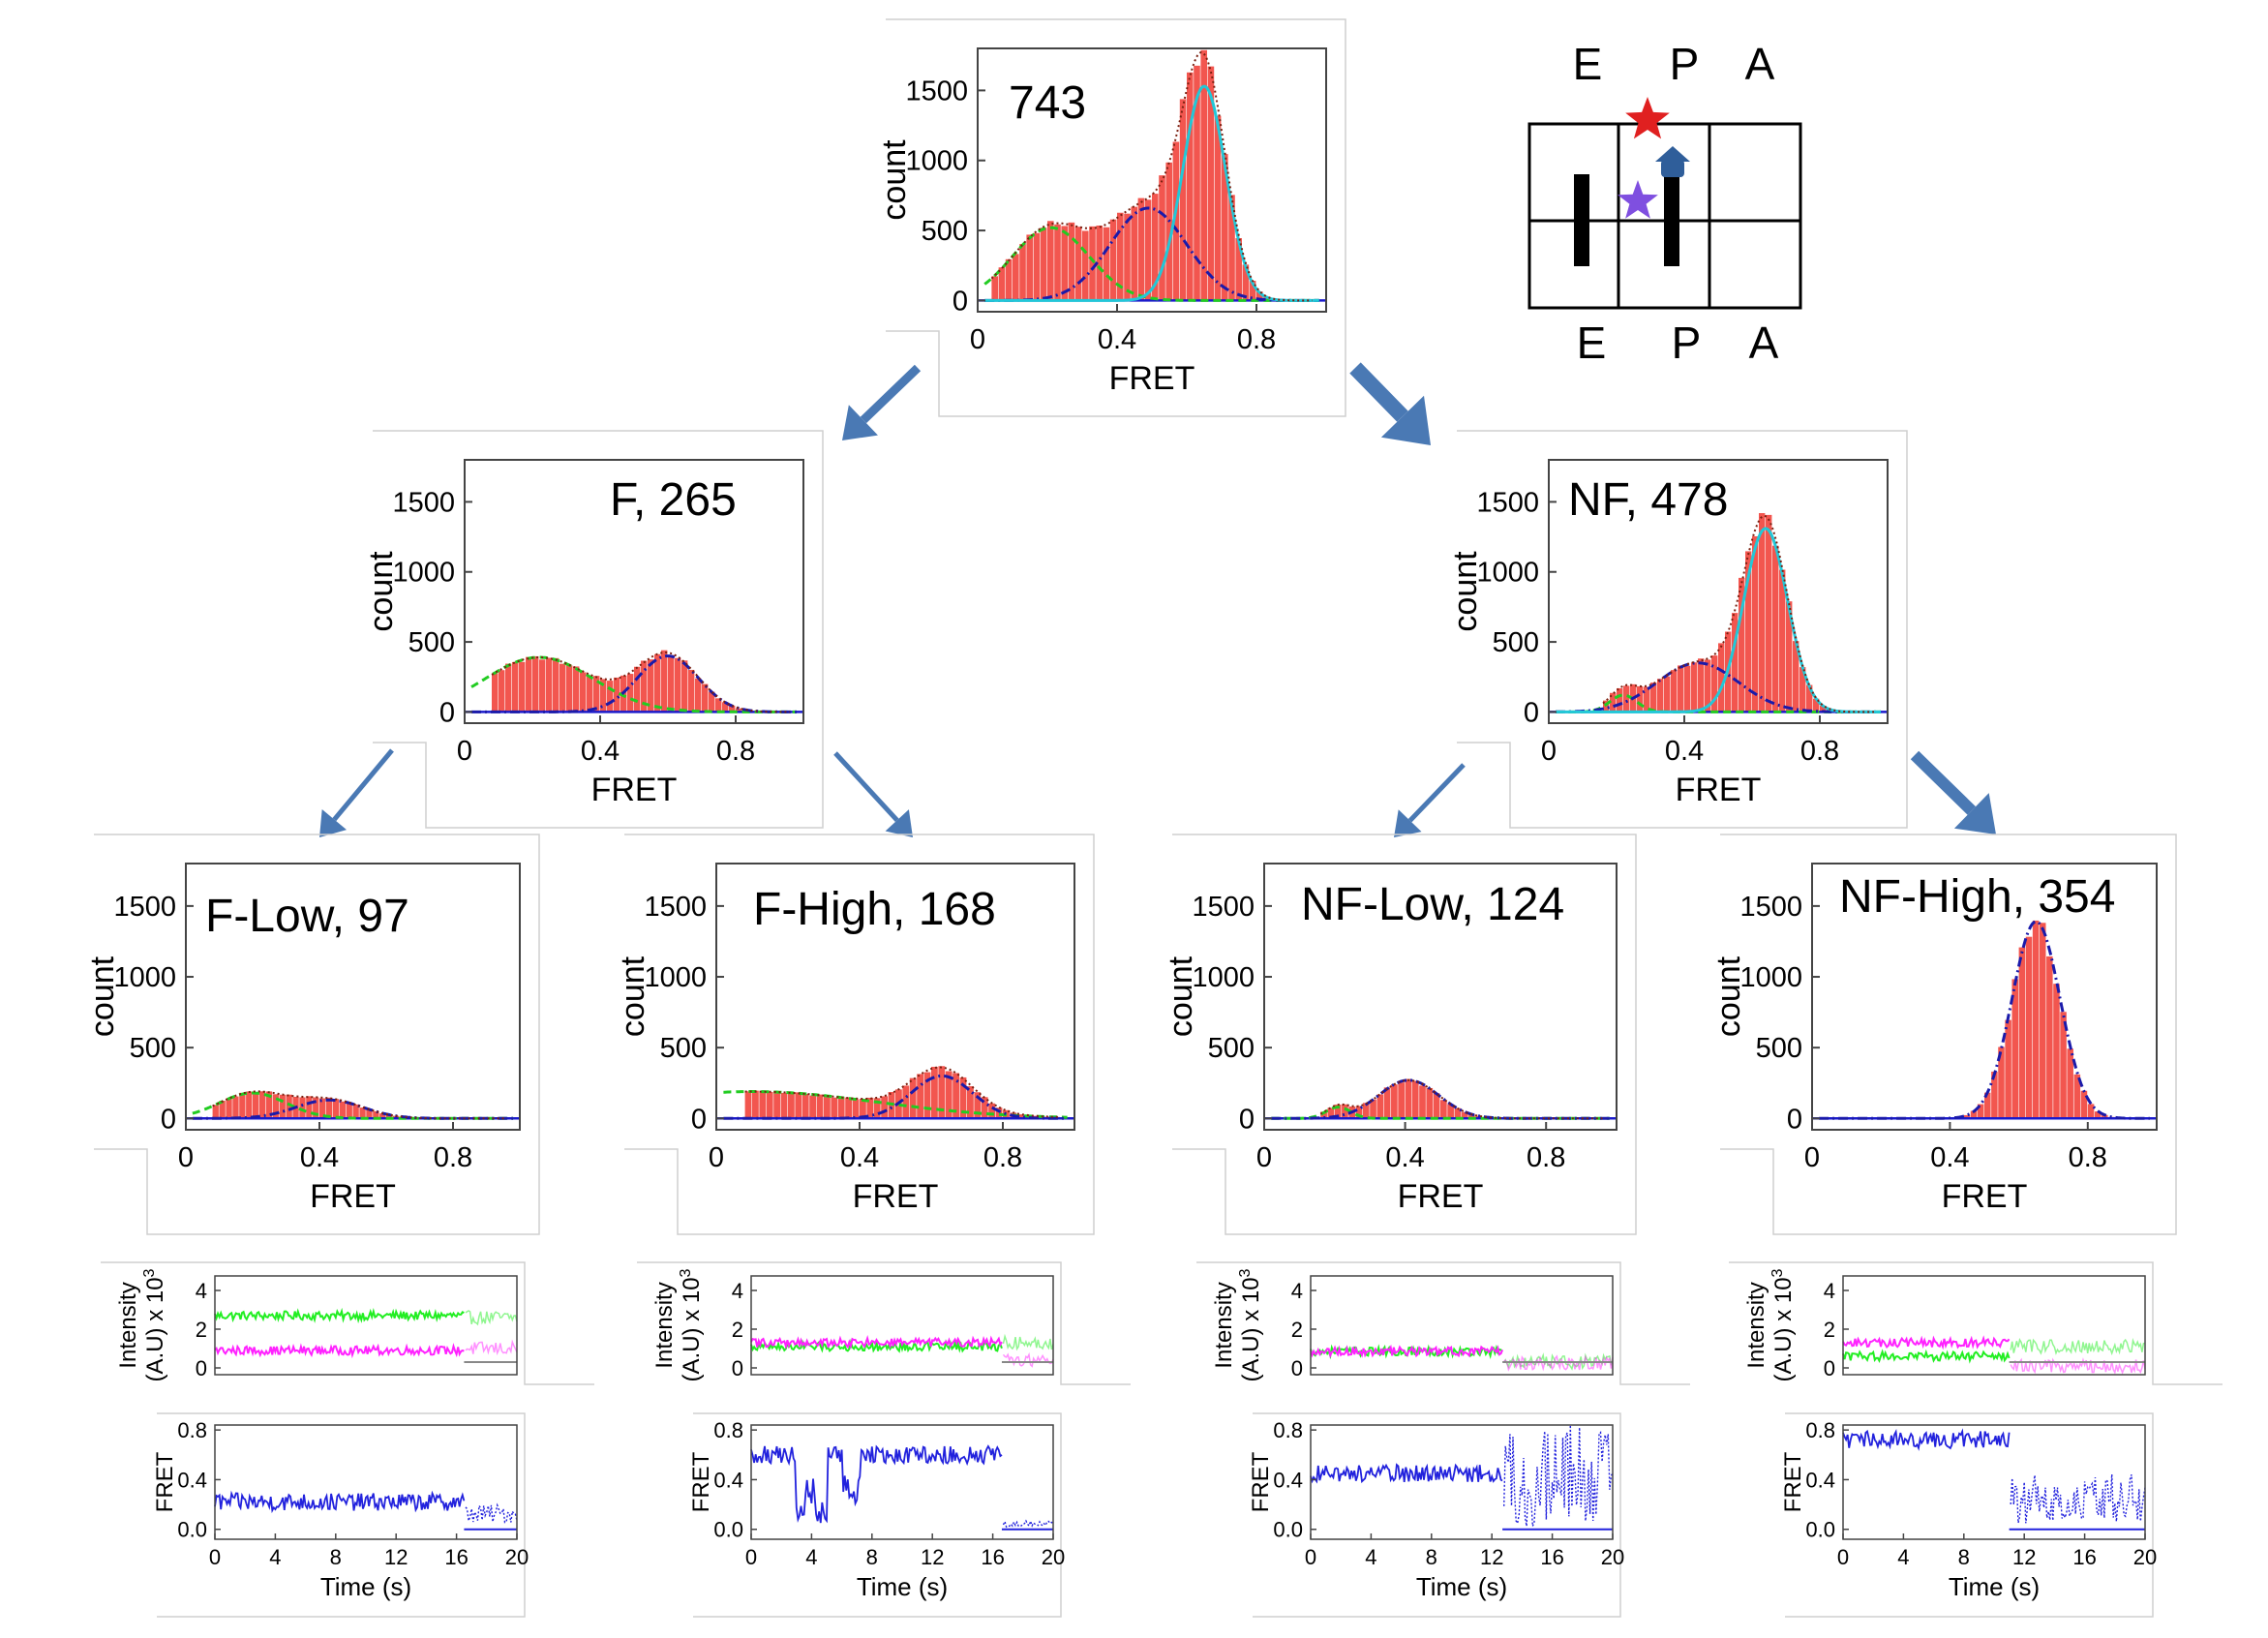 The height and width of the screenshot is (1638, 2268). I want to click on x-tick-label: 12, so click(932, 1557).